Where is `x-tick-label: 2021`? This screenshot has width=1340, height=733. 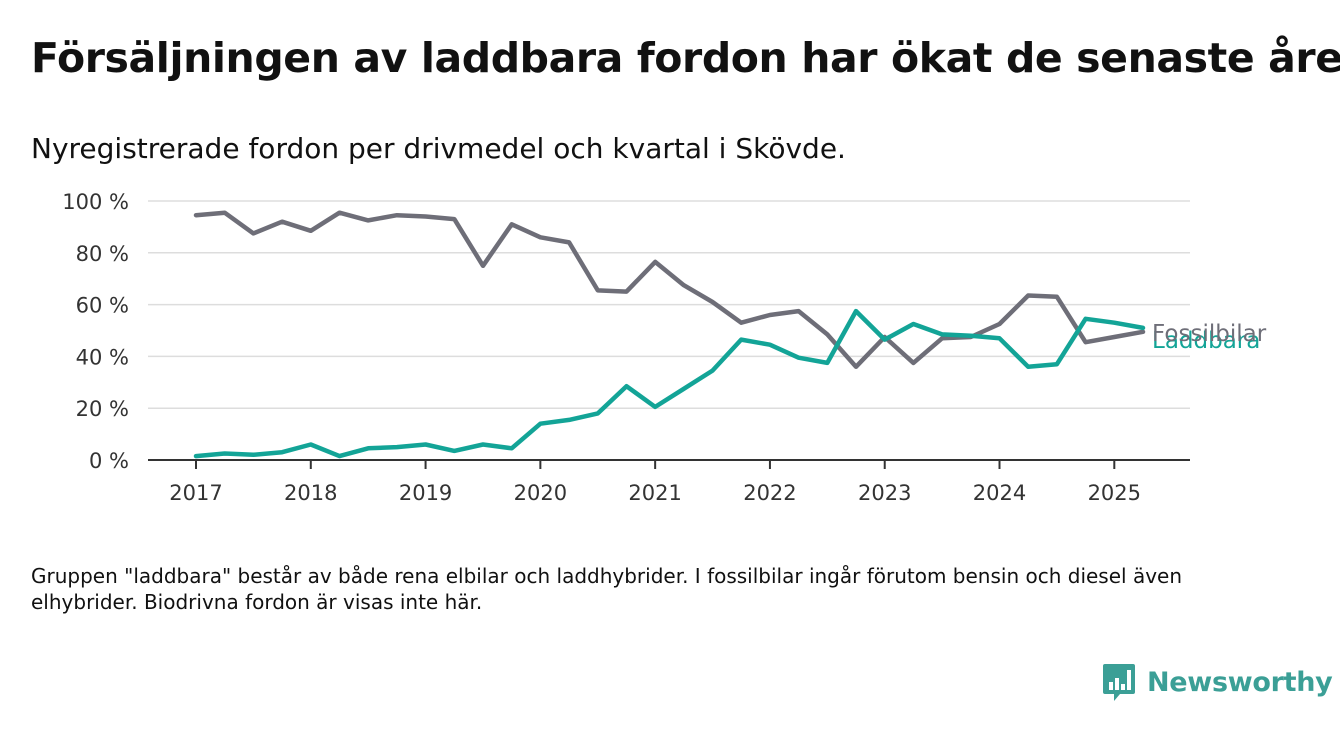 x-tick-label: 2021 is located at coordinates (654, 493).